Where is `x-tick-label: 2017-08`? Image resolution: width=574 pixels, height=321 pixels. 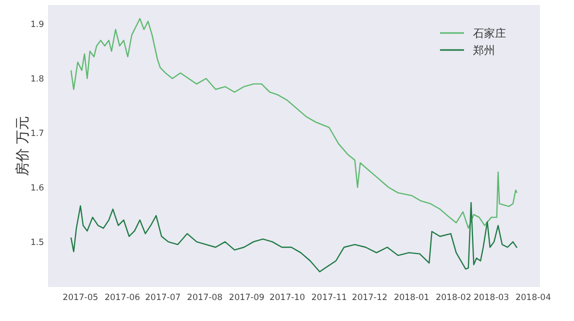
x-tick-label: 2017-08 is located at coordinates (205, 298).